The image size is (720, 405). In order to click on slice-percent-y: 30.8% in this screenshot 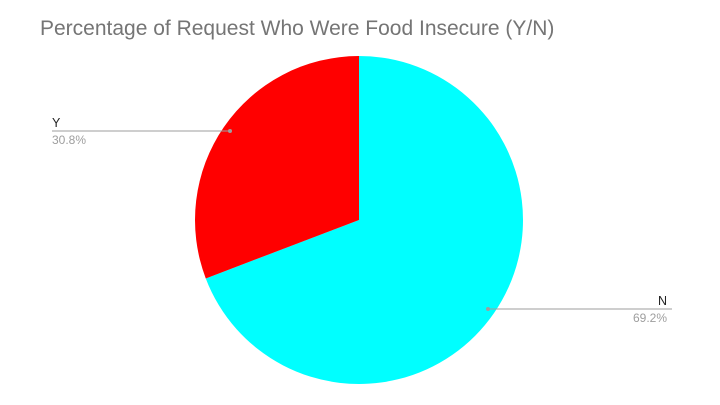, I will do `click(69, 140)`.